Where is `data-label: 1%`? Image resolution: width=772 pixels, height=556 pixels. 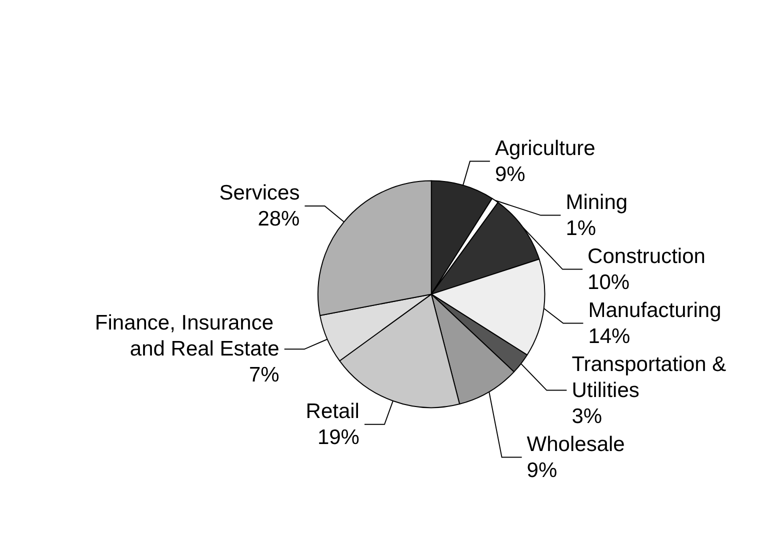 data-label: 1% is located at coordinates (581, 228).